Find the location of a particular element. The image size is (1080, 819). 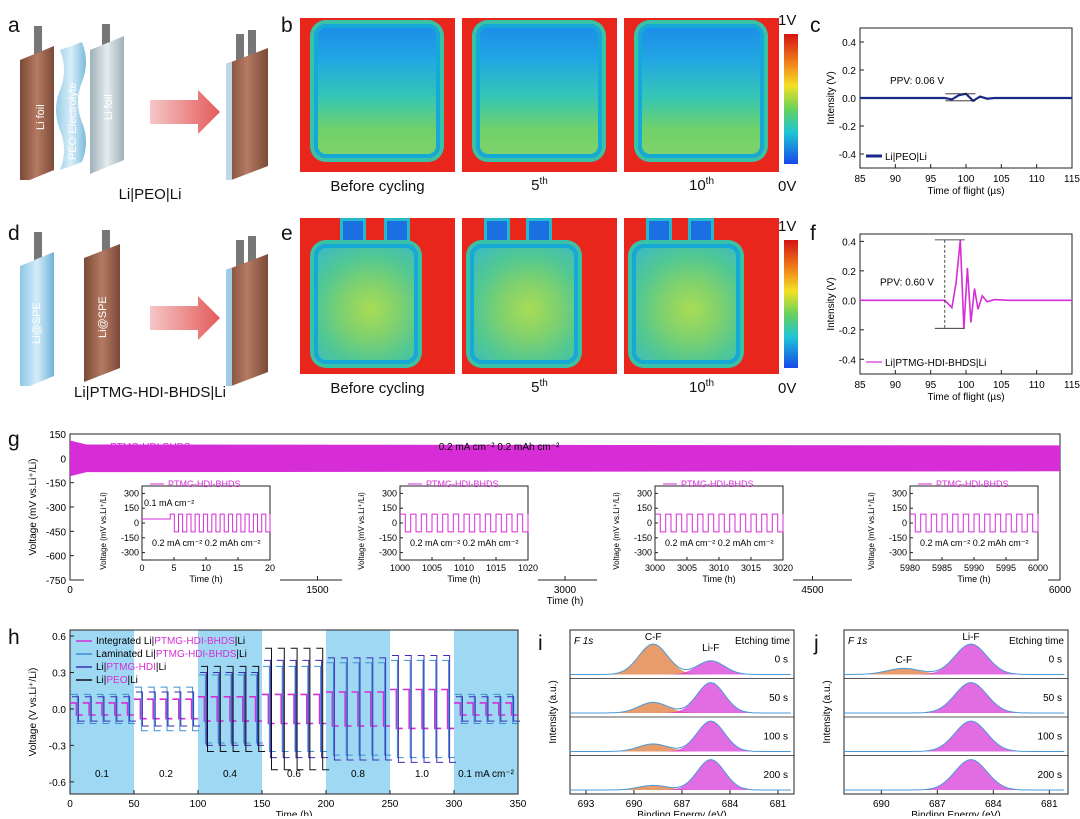

legend-label: Integrated Li|PTMG-HDI-BHDS|Li is located at coordinates (170, 641).